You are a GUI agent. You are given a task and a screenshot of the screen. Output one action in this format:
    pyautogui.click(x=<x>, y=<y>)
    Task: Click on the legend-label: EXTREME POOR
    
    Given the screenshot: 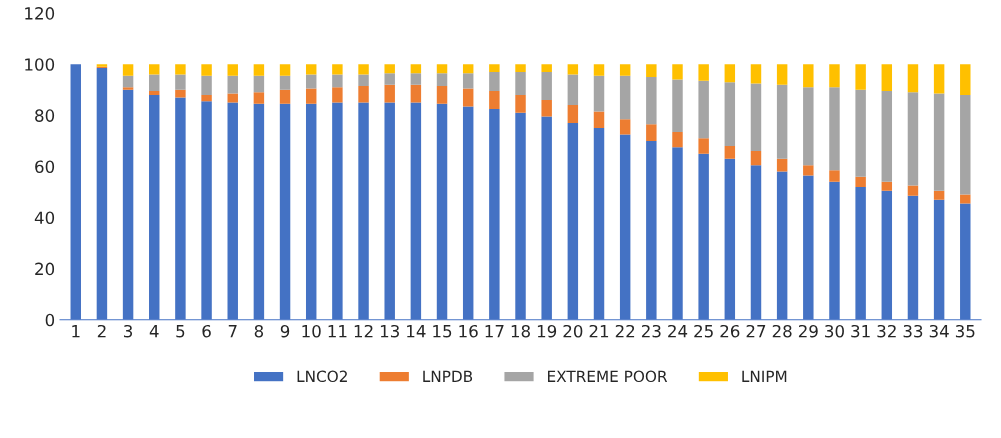 What is the action you would take?
    pyautogui.click(x=608, y=376)
    